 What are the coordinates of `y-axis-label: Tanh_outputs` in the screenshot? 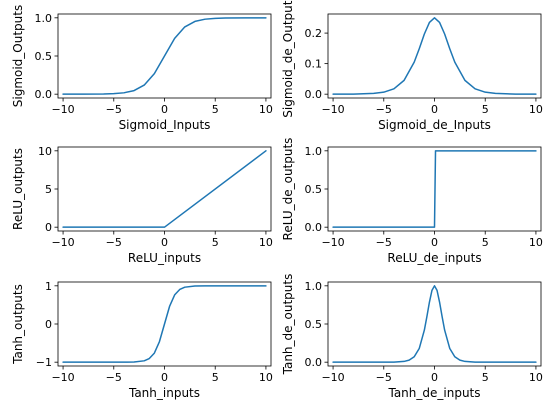 It's located at (18, 324).